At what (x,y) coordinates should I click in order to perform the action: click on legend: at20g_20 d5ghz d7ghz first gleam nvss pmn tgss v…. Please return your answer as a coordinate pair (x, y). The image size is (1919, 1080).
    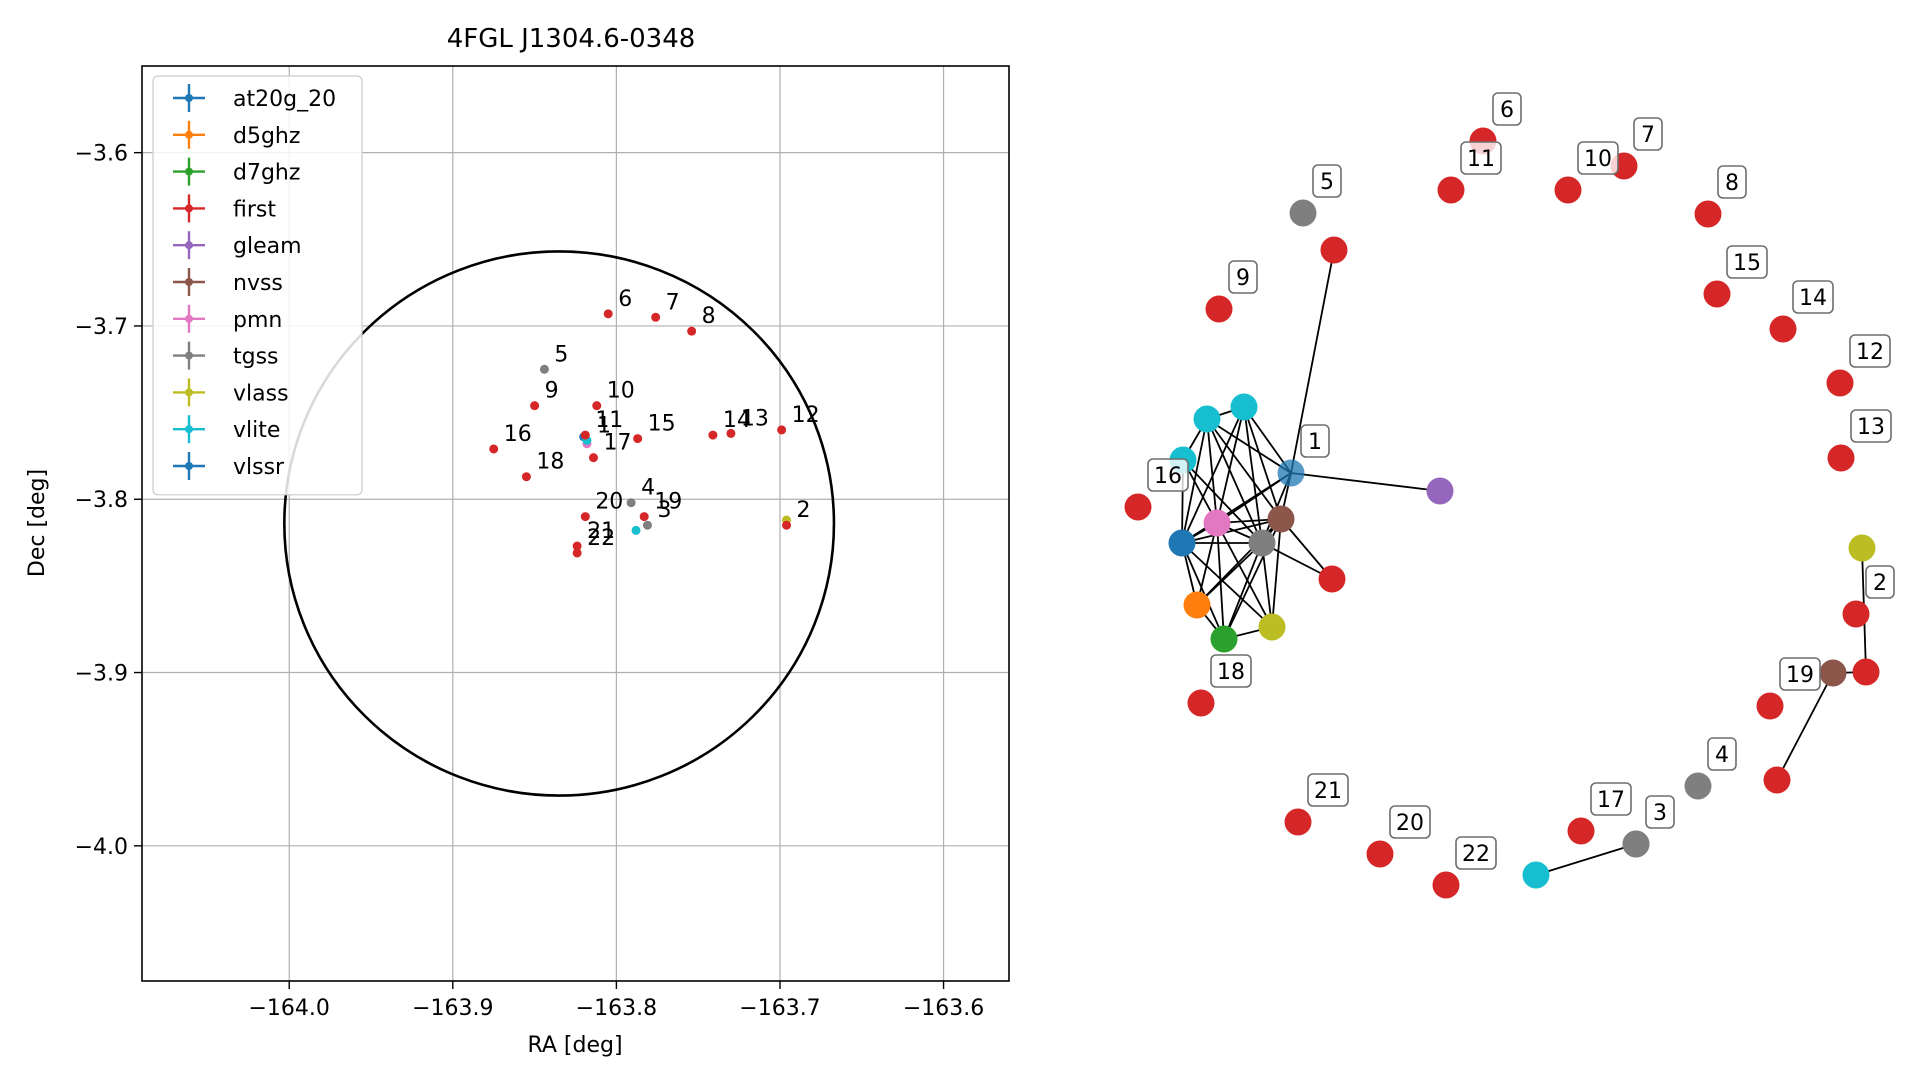
    Looking at the image, I should click on (257, 285).